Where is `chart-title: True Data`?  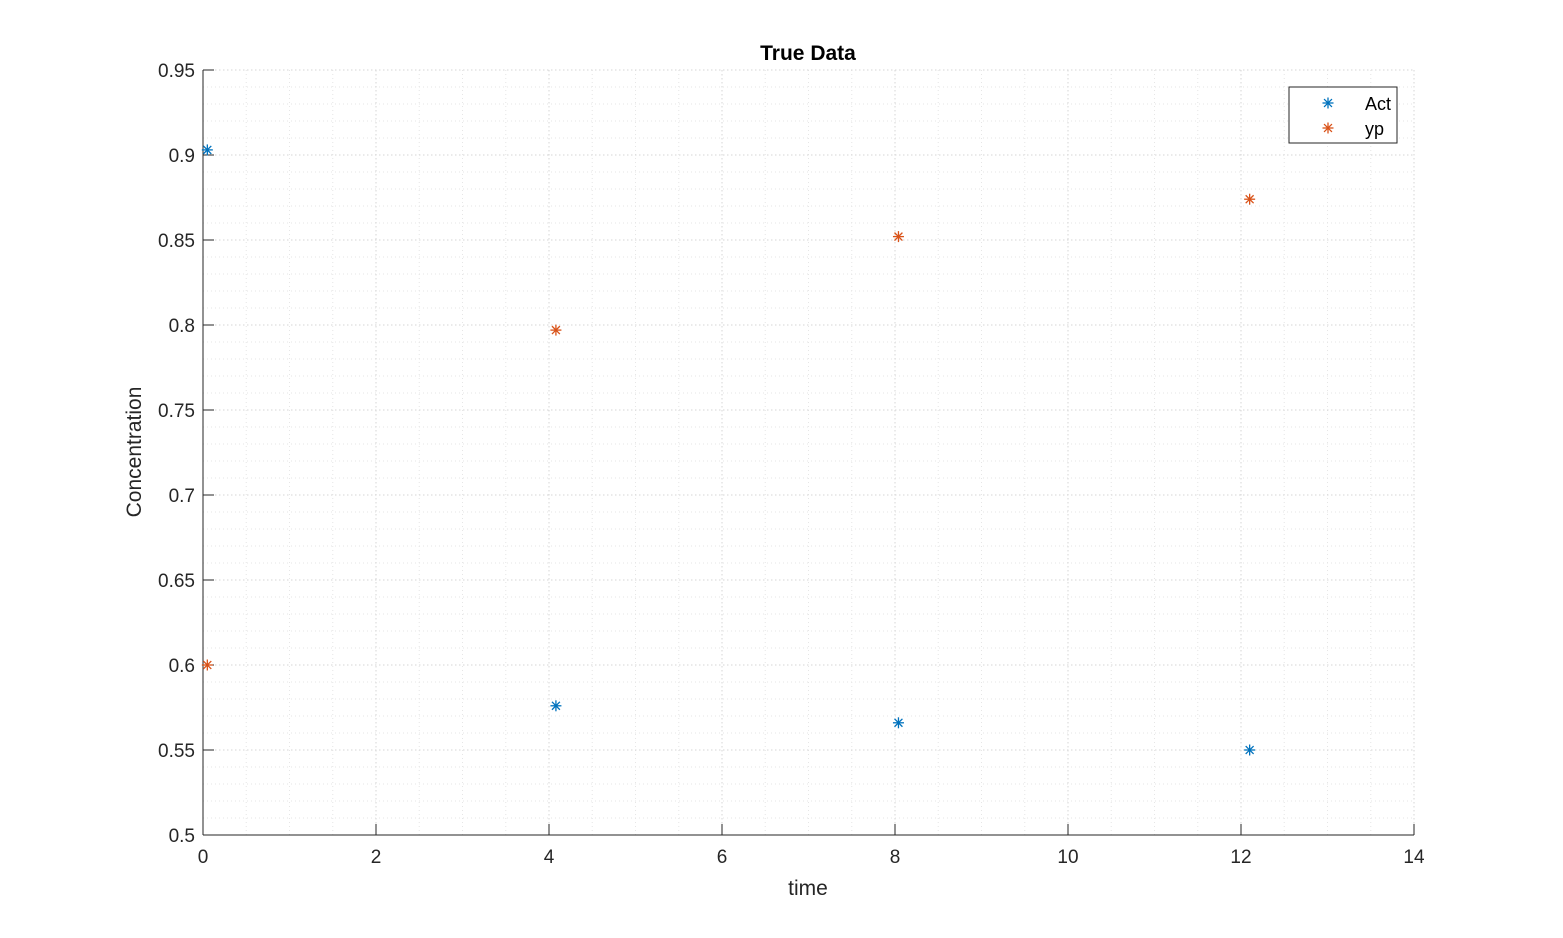 chart-title: True Data is located at coordinates (808, 53).